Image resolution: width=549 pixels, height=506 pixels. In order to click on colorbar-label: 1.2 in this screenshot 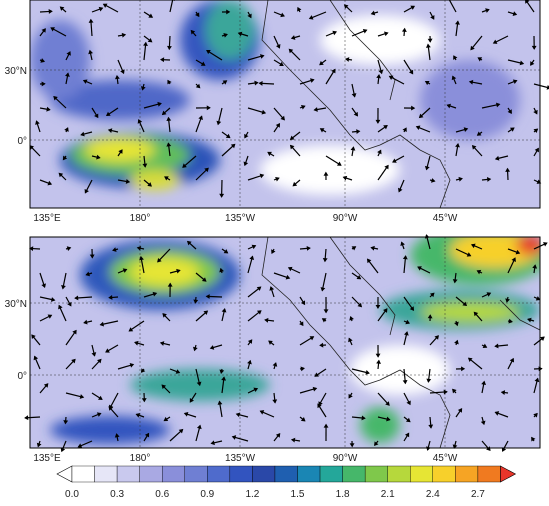, I will do `click(252, 494)`.